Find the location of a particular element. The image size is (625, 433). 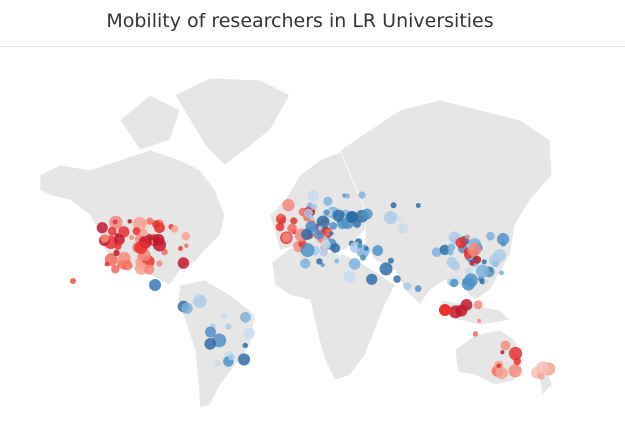

greenland is located at coordinates (232, 121).